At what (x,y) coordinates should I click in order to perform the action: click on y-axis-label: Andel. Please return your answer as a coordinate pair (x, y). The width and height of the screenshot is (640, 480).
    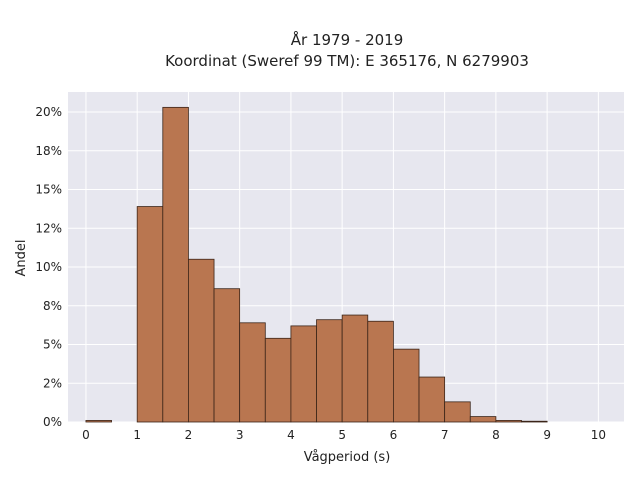
    Looking at the image, I should click on (21, 258).